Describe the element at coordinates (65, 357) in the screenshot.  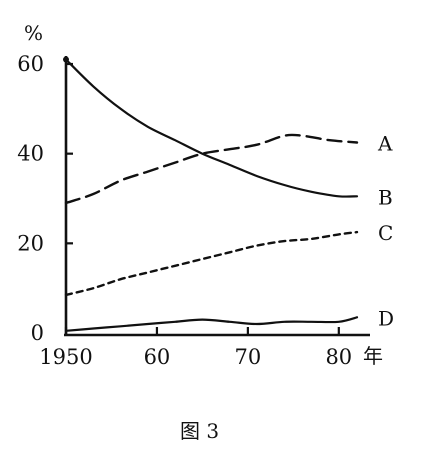
I see `x-tick-label: 1950` at that location.